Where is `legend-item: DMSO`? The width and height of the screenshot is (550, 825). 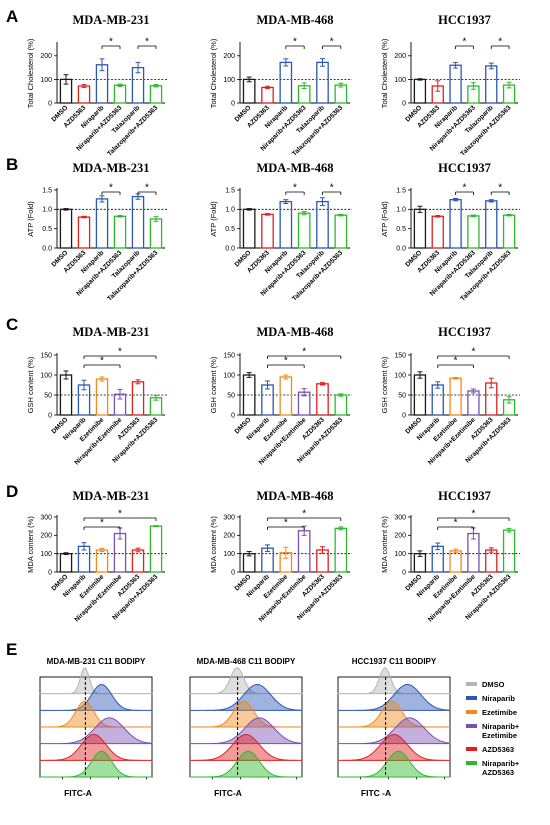 legend-item: DMSO is located at coordinates (485, 684).